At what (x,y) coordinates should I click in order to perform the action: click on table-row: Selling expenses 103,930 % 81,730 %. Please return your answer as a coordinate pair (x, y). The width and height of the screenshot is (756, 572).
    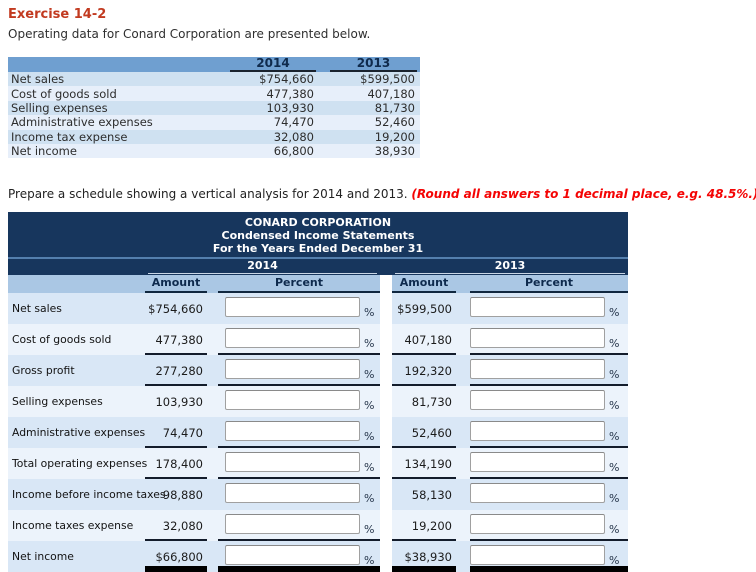
    Looking at the image, I should click on (318, 401).